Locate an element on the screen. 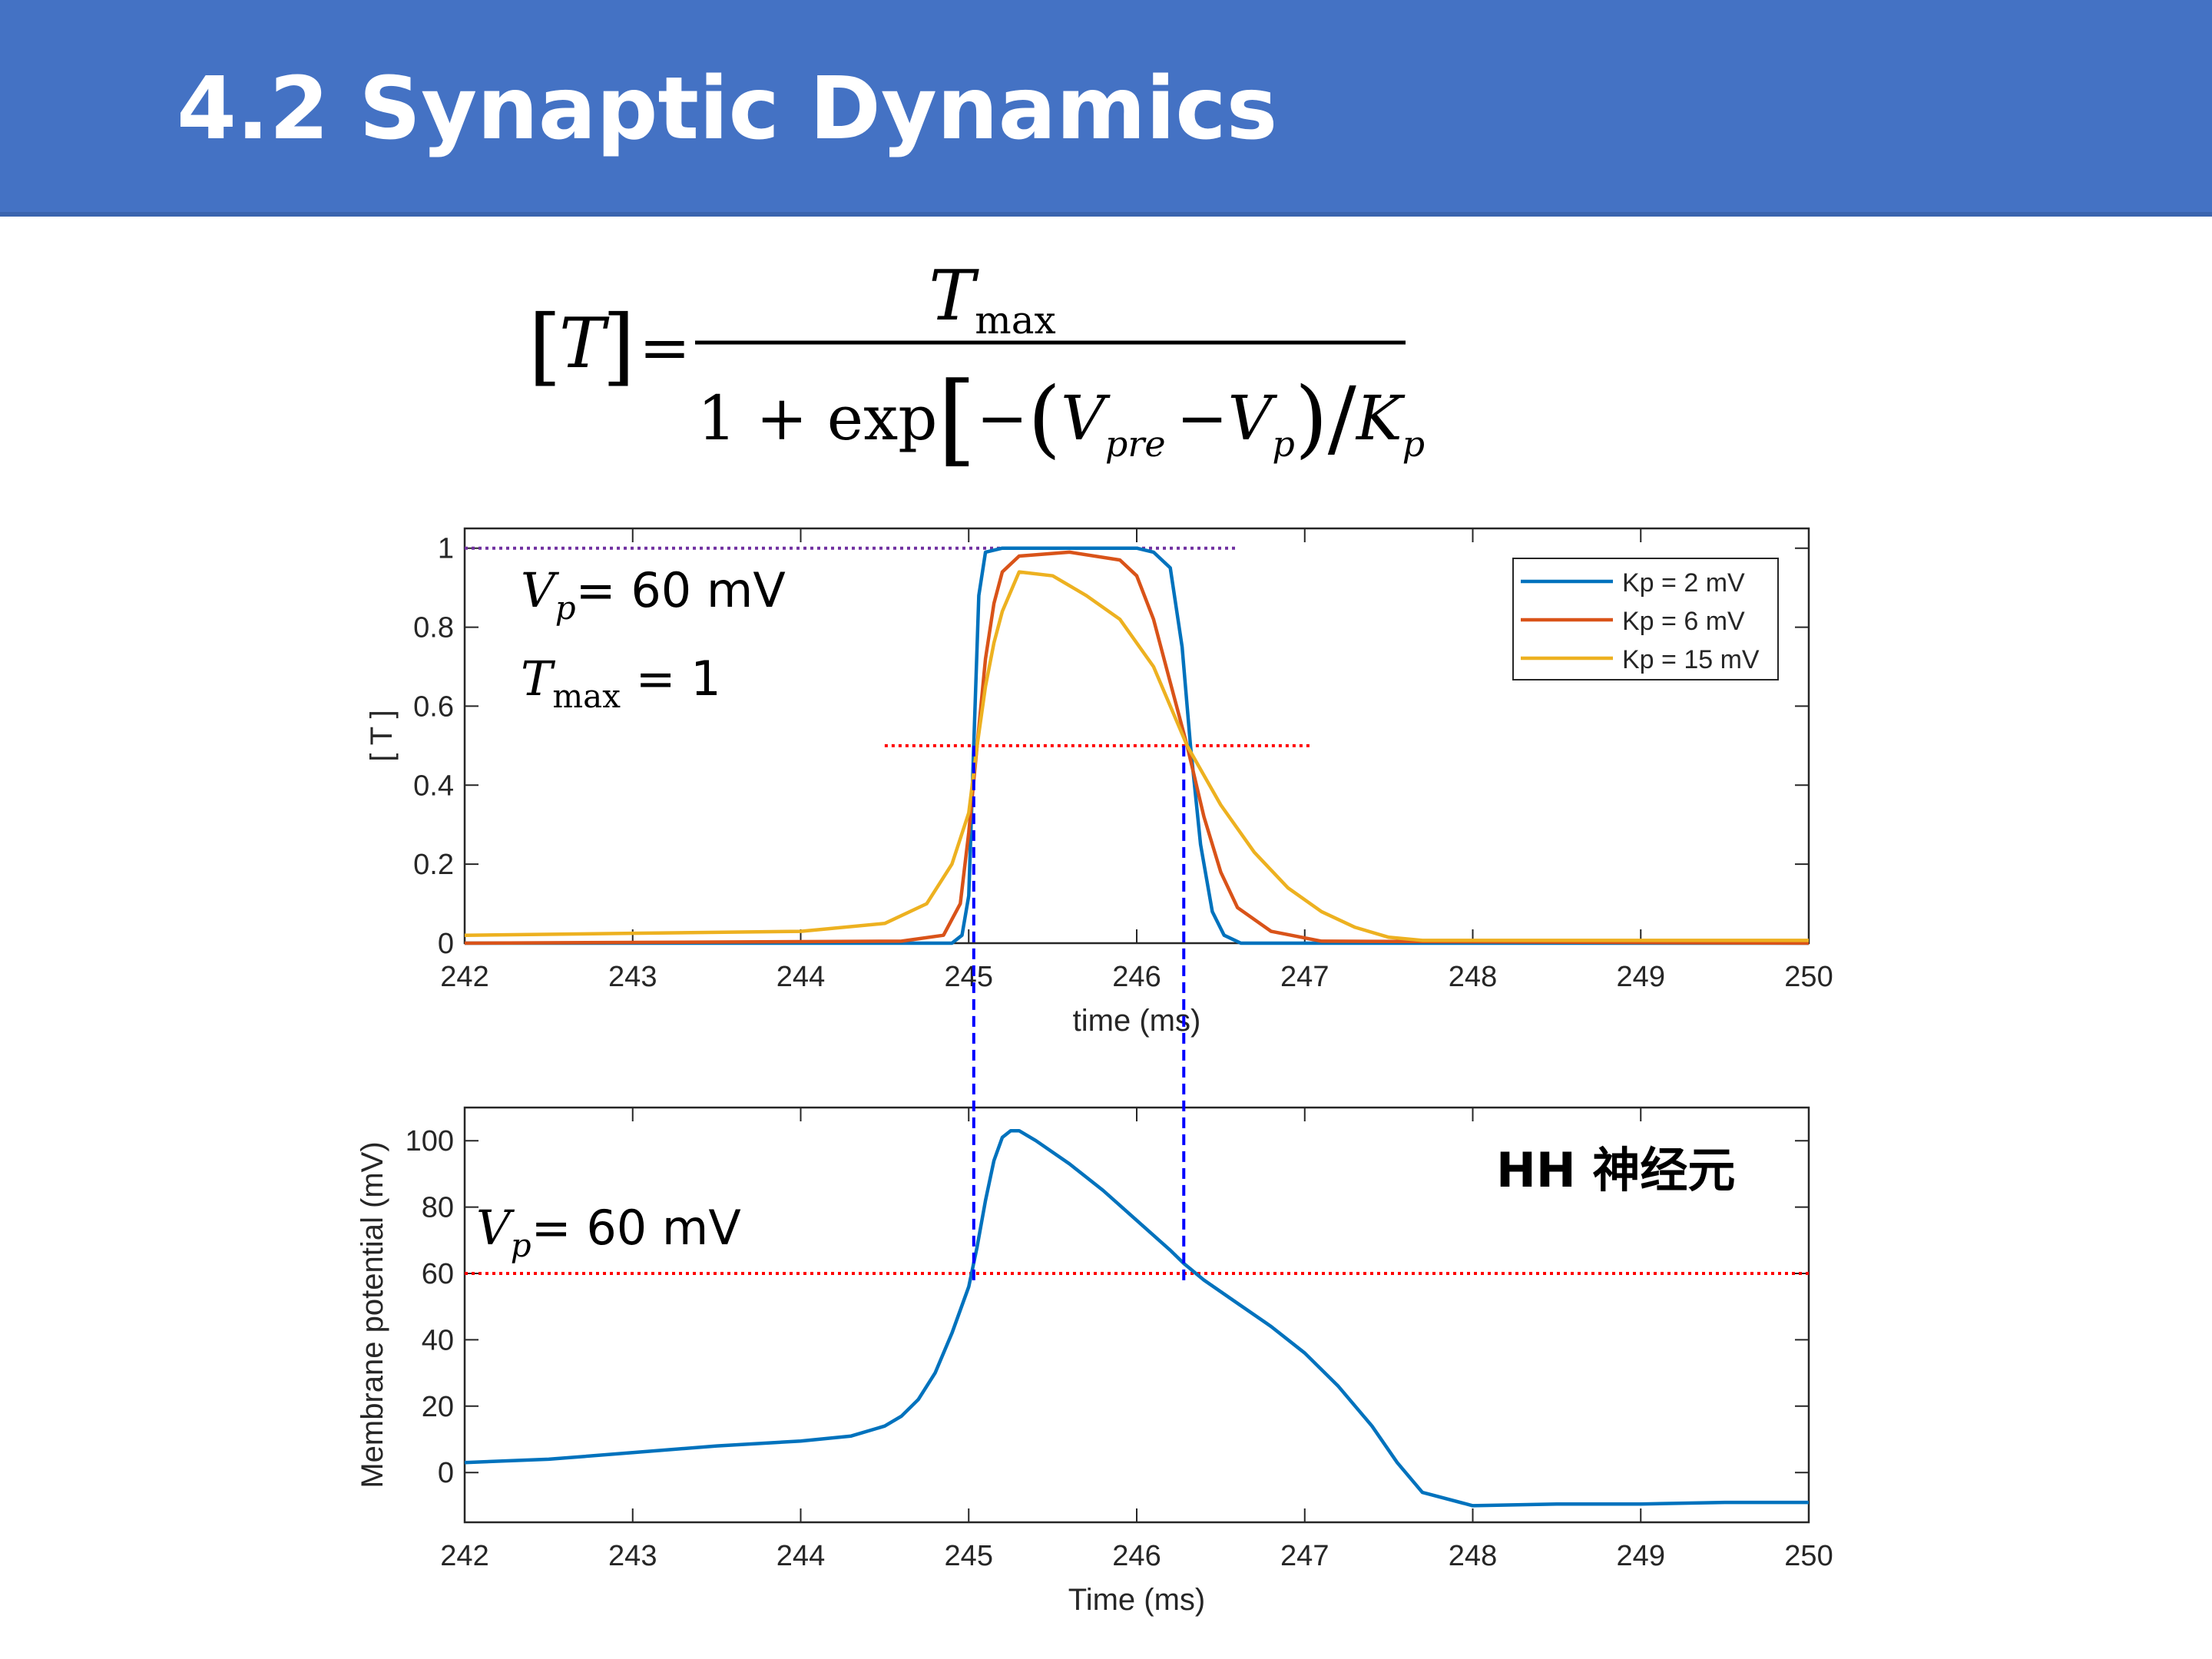 This screenshot has width=2212, height=1659. slide-title: 4.2 Synaptic Dynamics is located at coordinates (727, 109).